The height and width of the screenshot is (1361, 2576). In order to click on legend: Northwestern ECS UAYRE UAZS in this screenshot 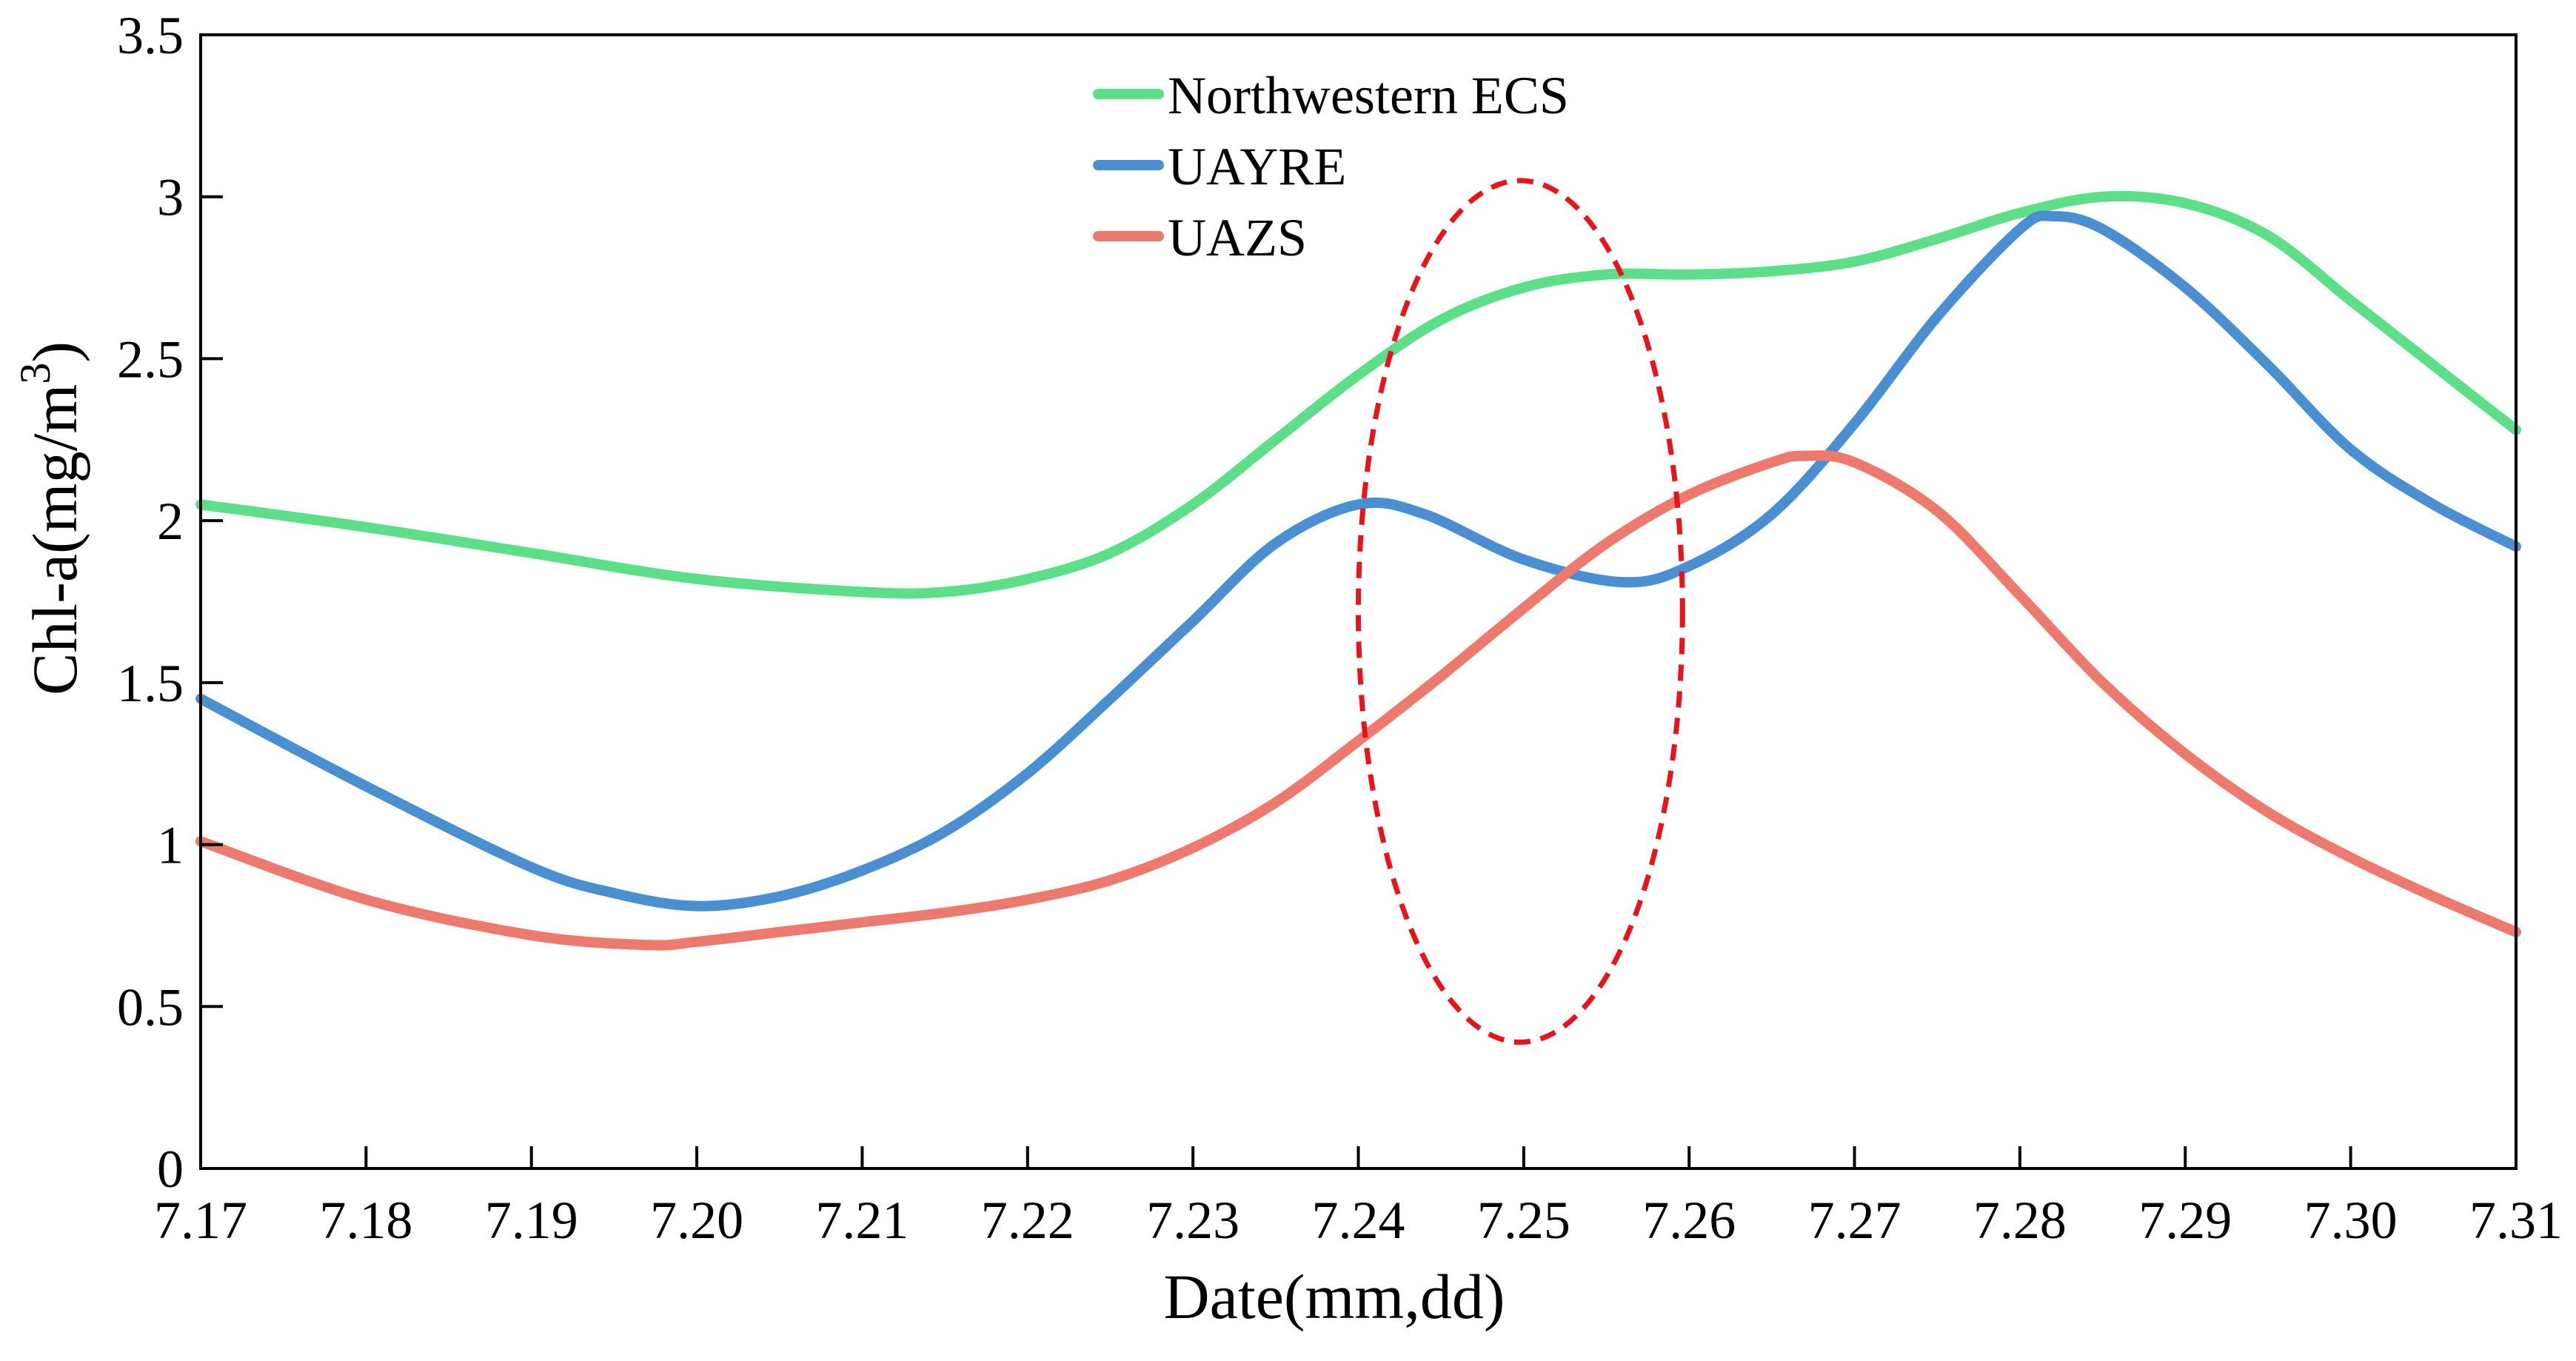, I will do `click(1331, 166)`.